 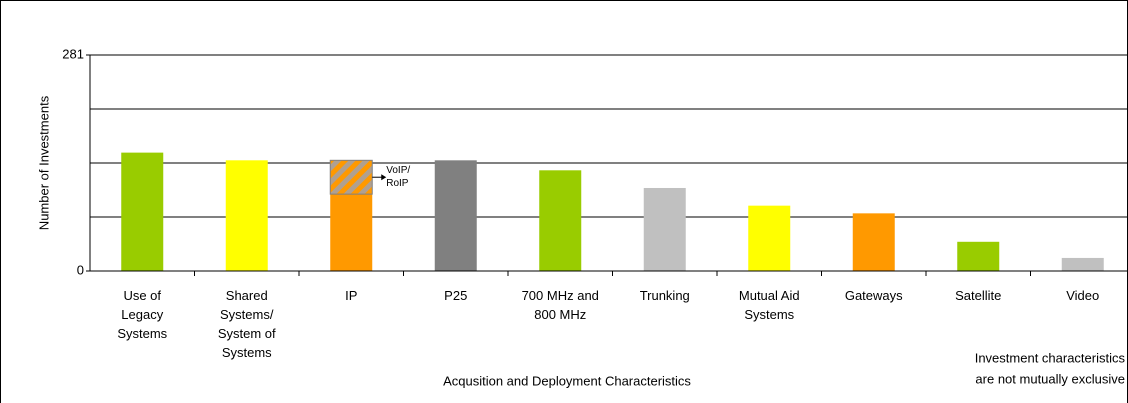 I want to click on y-tick-label: 281, so click(x=73, y=53).